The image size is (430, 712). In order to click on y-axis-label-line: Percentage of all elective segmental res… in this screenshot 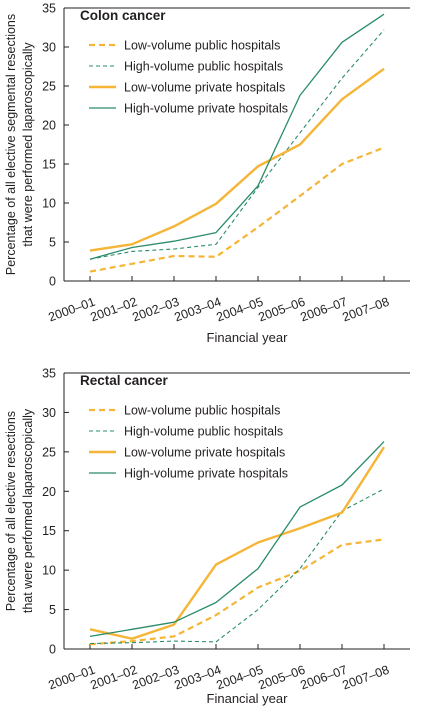, I will do `click(11, 144)`.